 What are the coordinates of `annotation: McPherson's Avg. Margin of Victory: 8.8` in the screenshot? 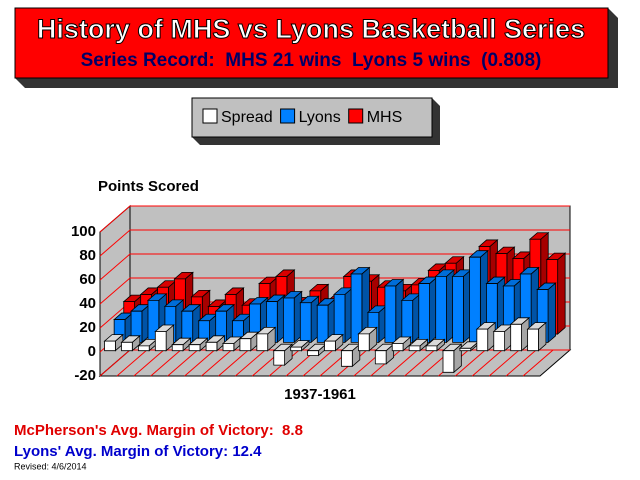 It's located at (158, 430).